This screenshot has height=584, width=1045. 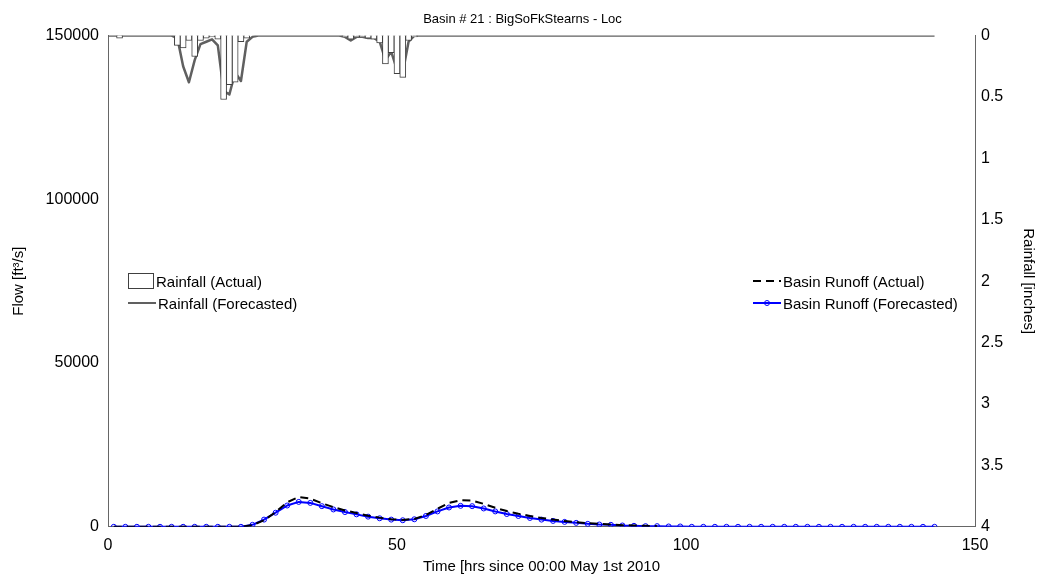 I want to click on x-tick-label: 100, so click(x=686, y=544).